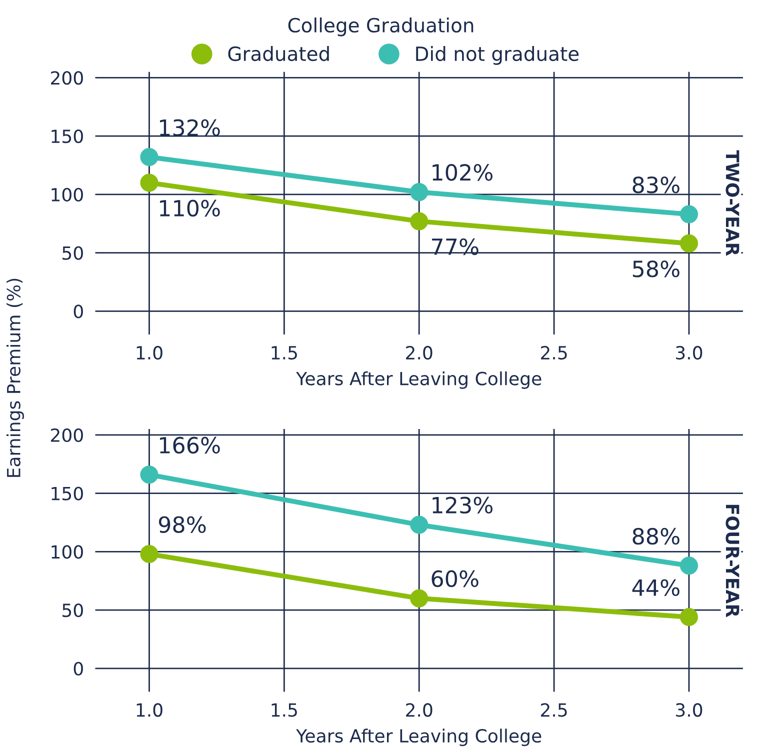 This screenshot has height=756, width=762. What do you see at coordinates (462, 172) in the screenshot?
I see `data-label: 102%` at bounding box center [462, 172].